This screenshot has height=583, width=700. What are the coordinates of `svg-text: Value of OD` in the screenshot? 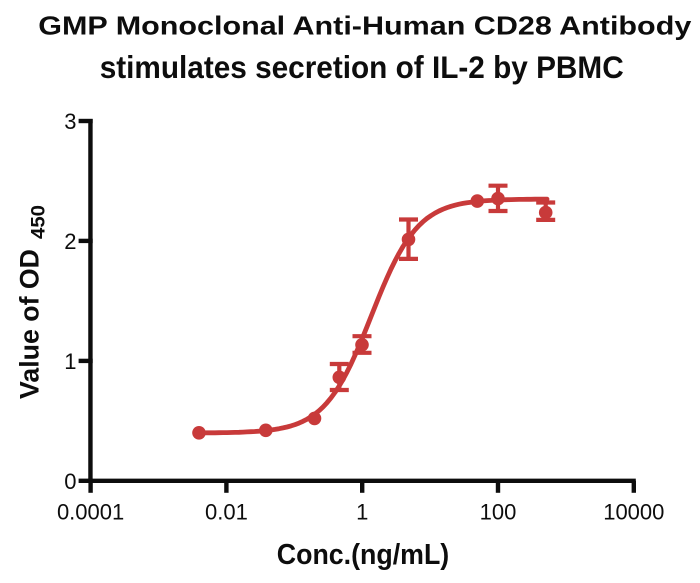 It's located at (30, 324).